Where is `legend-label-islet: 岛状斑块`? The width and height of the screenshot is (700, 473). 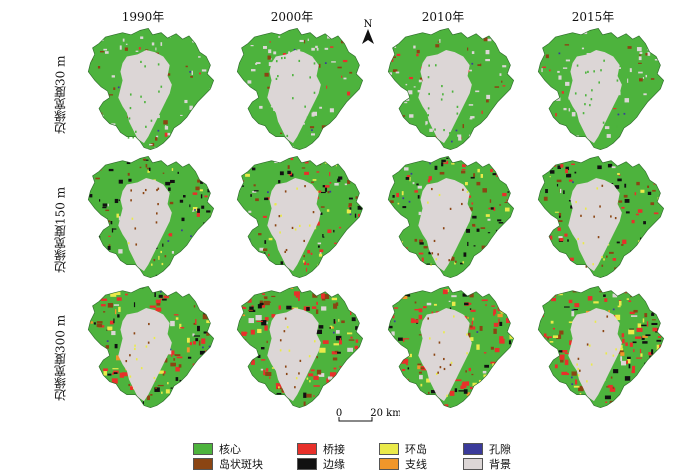
legend-label-islet: 岛状斑块 is located at coordinates (241, 464).